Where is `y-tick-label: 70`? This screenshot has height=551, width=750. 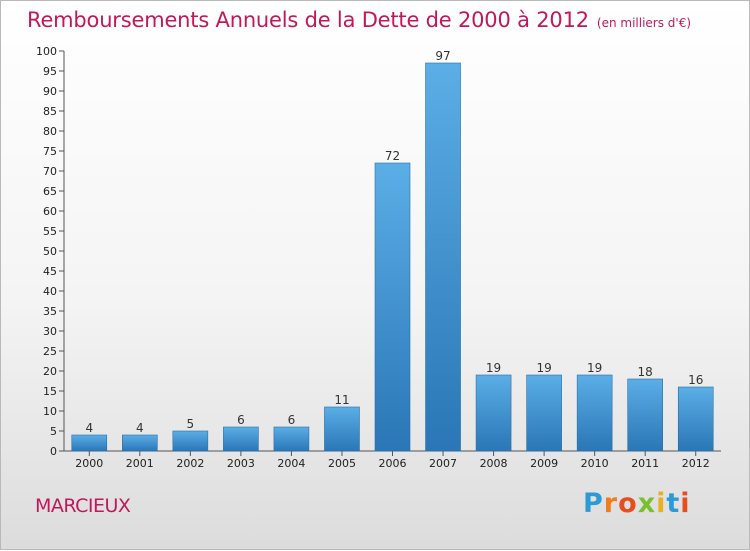
y-tick-label: 70 is located at coordinates (50, 171).